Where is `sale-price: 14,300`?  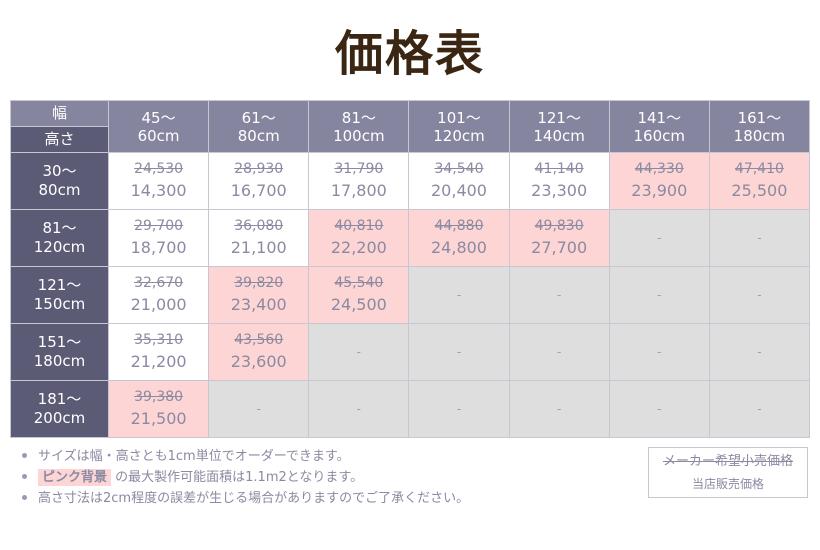 sale-price: 14,300 is located at coordinates (158, 190).